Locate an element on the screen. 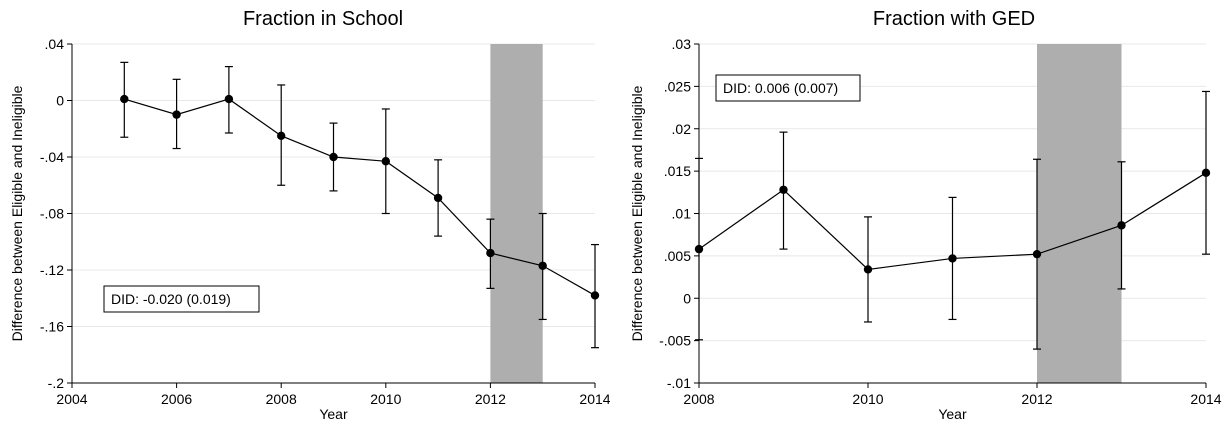 The image size is (1231, 443). y-tick-label: .02 is located at coordinates (682, 129).